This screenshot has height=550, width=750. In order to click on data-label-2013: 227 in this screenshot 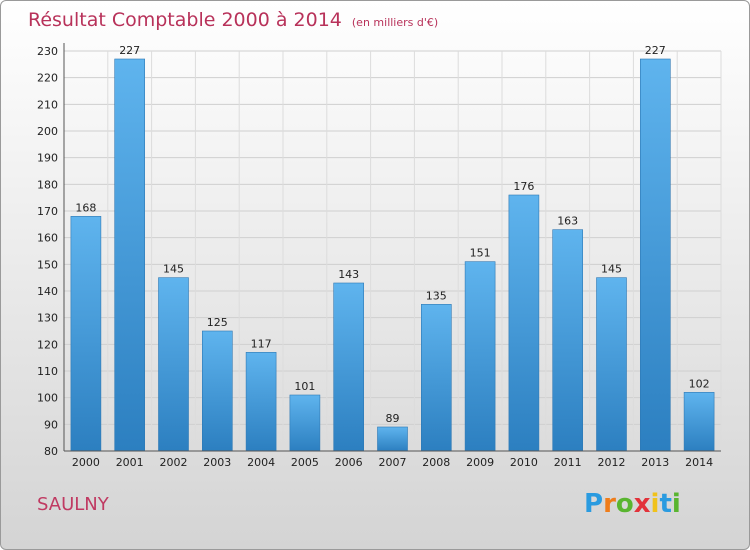, I will do `click(655, 50)`.